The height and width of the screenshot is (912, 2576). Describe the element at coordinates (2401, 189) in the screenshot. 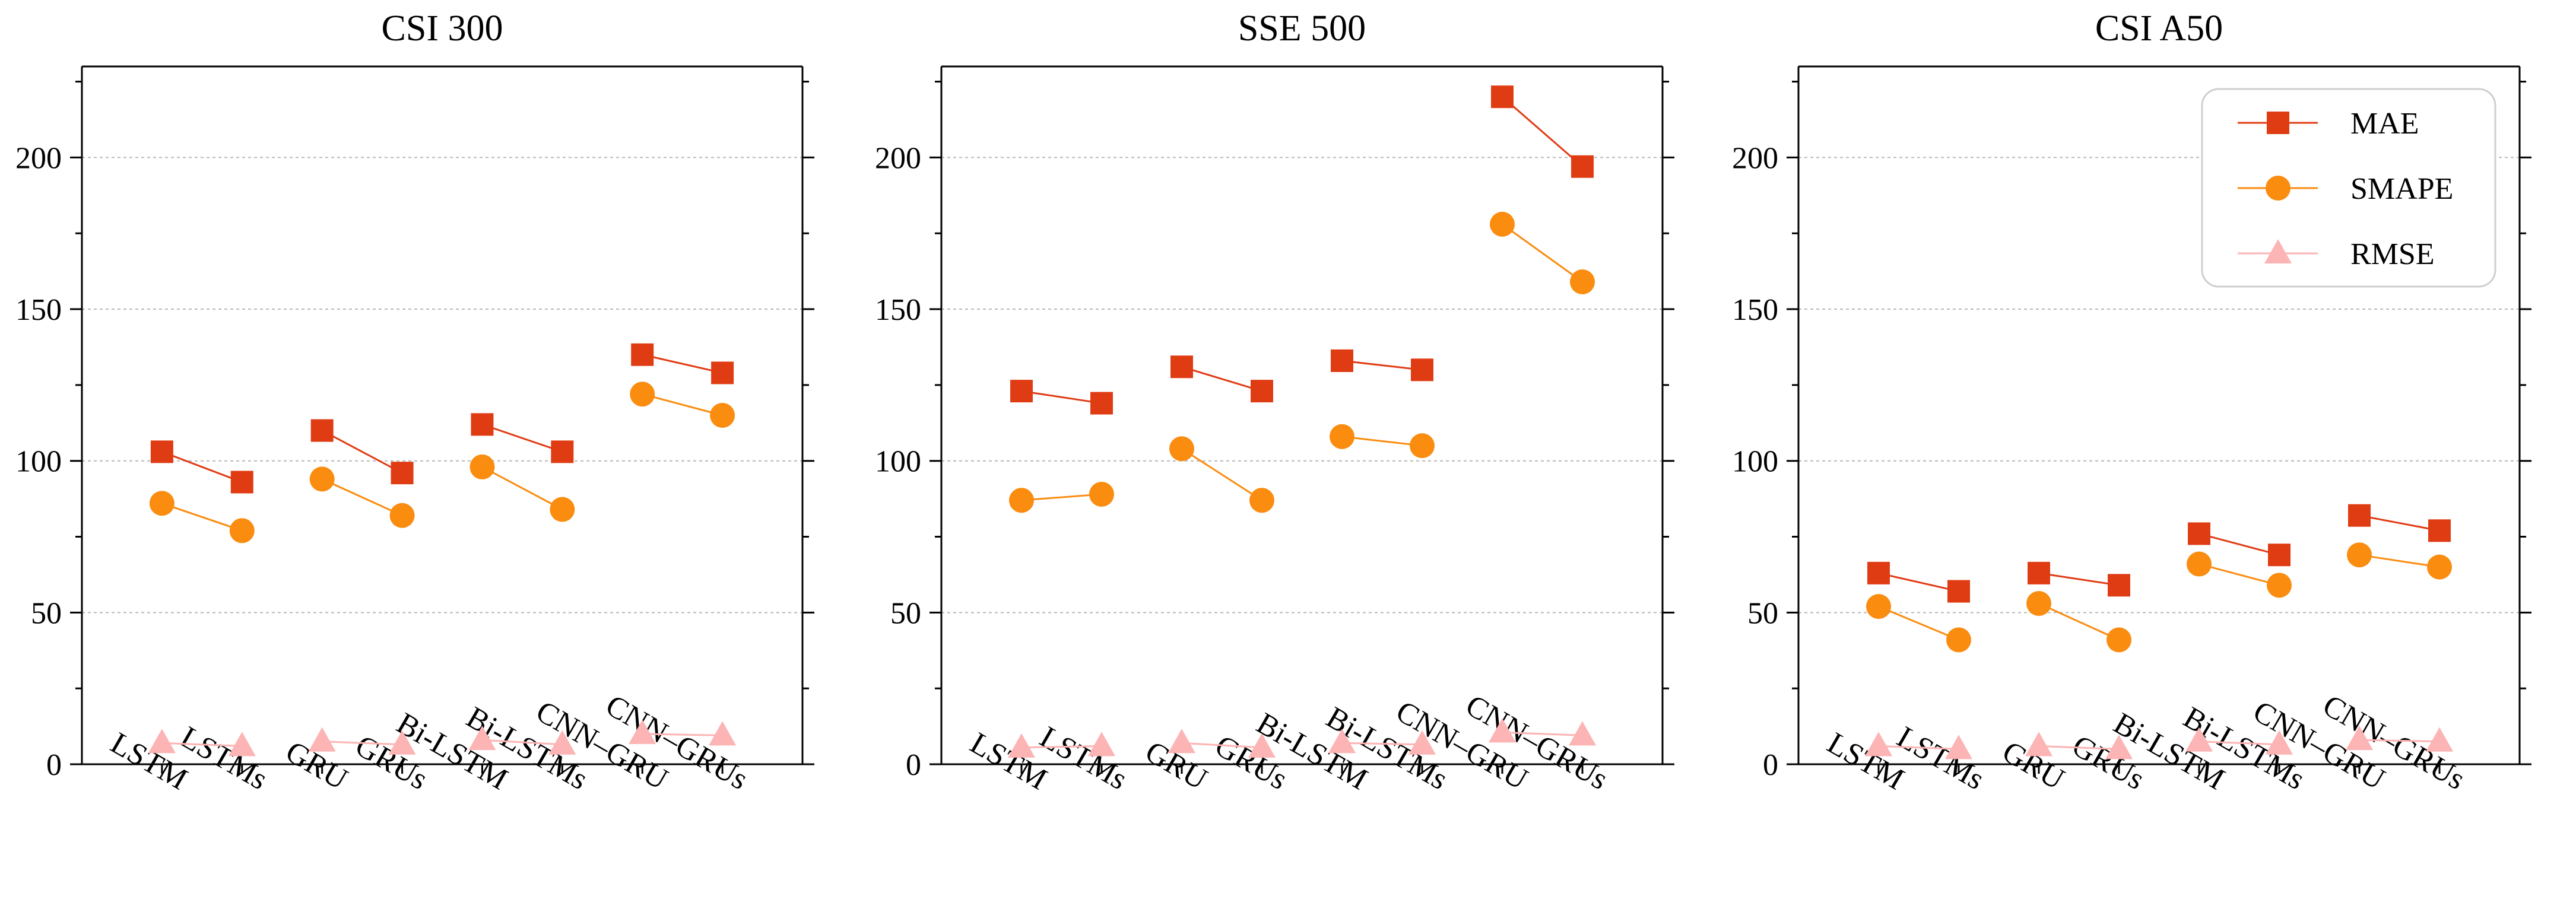

I see `legend-label-smape: SMAPE` at that location.